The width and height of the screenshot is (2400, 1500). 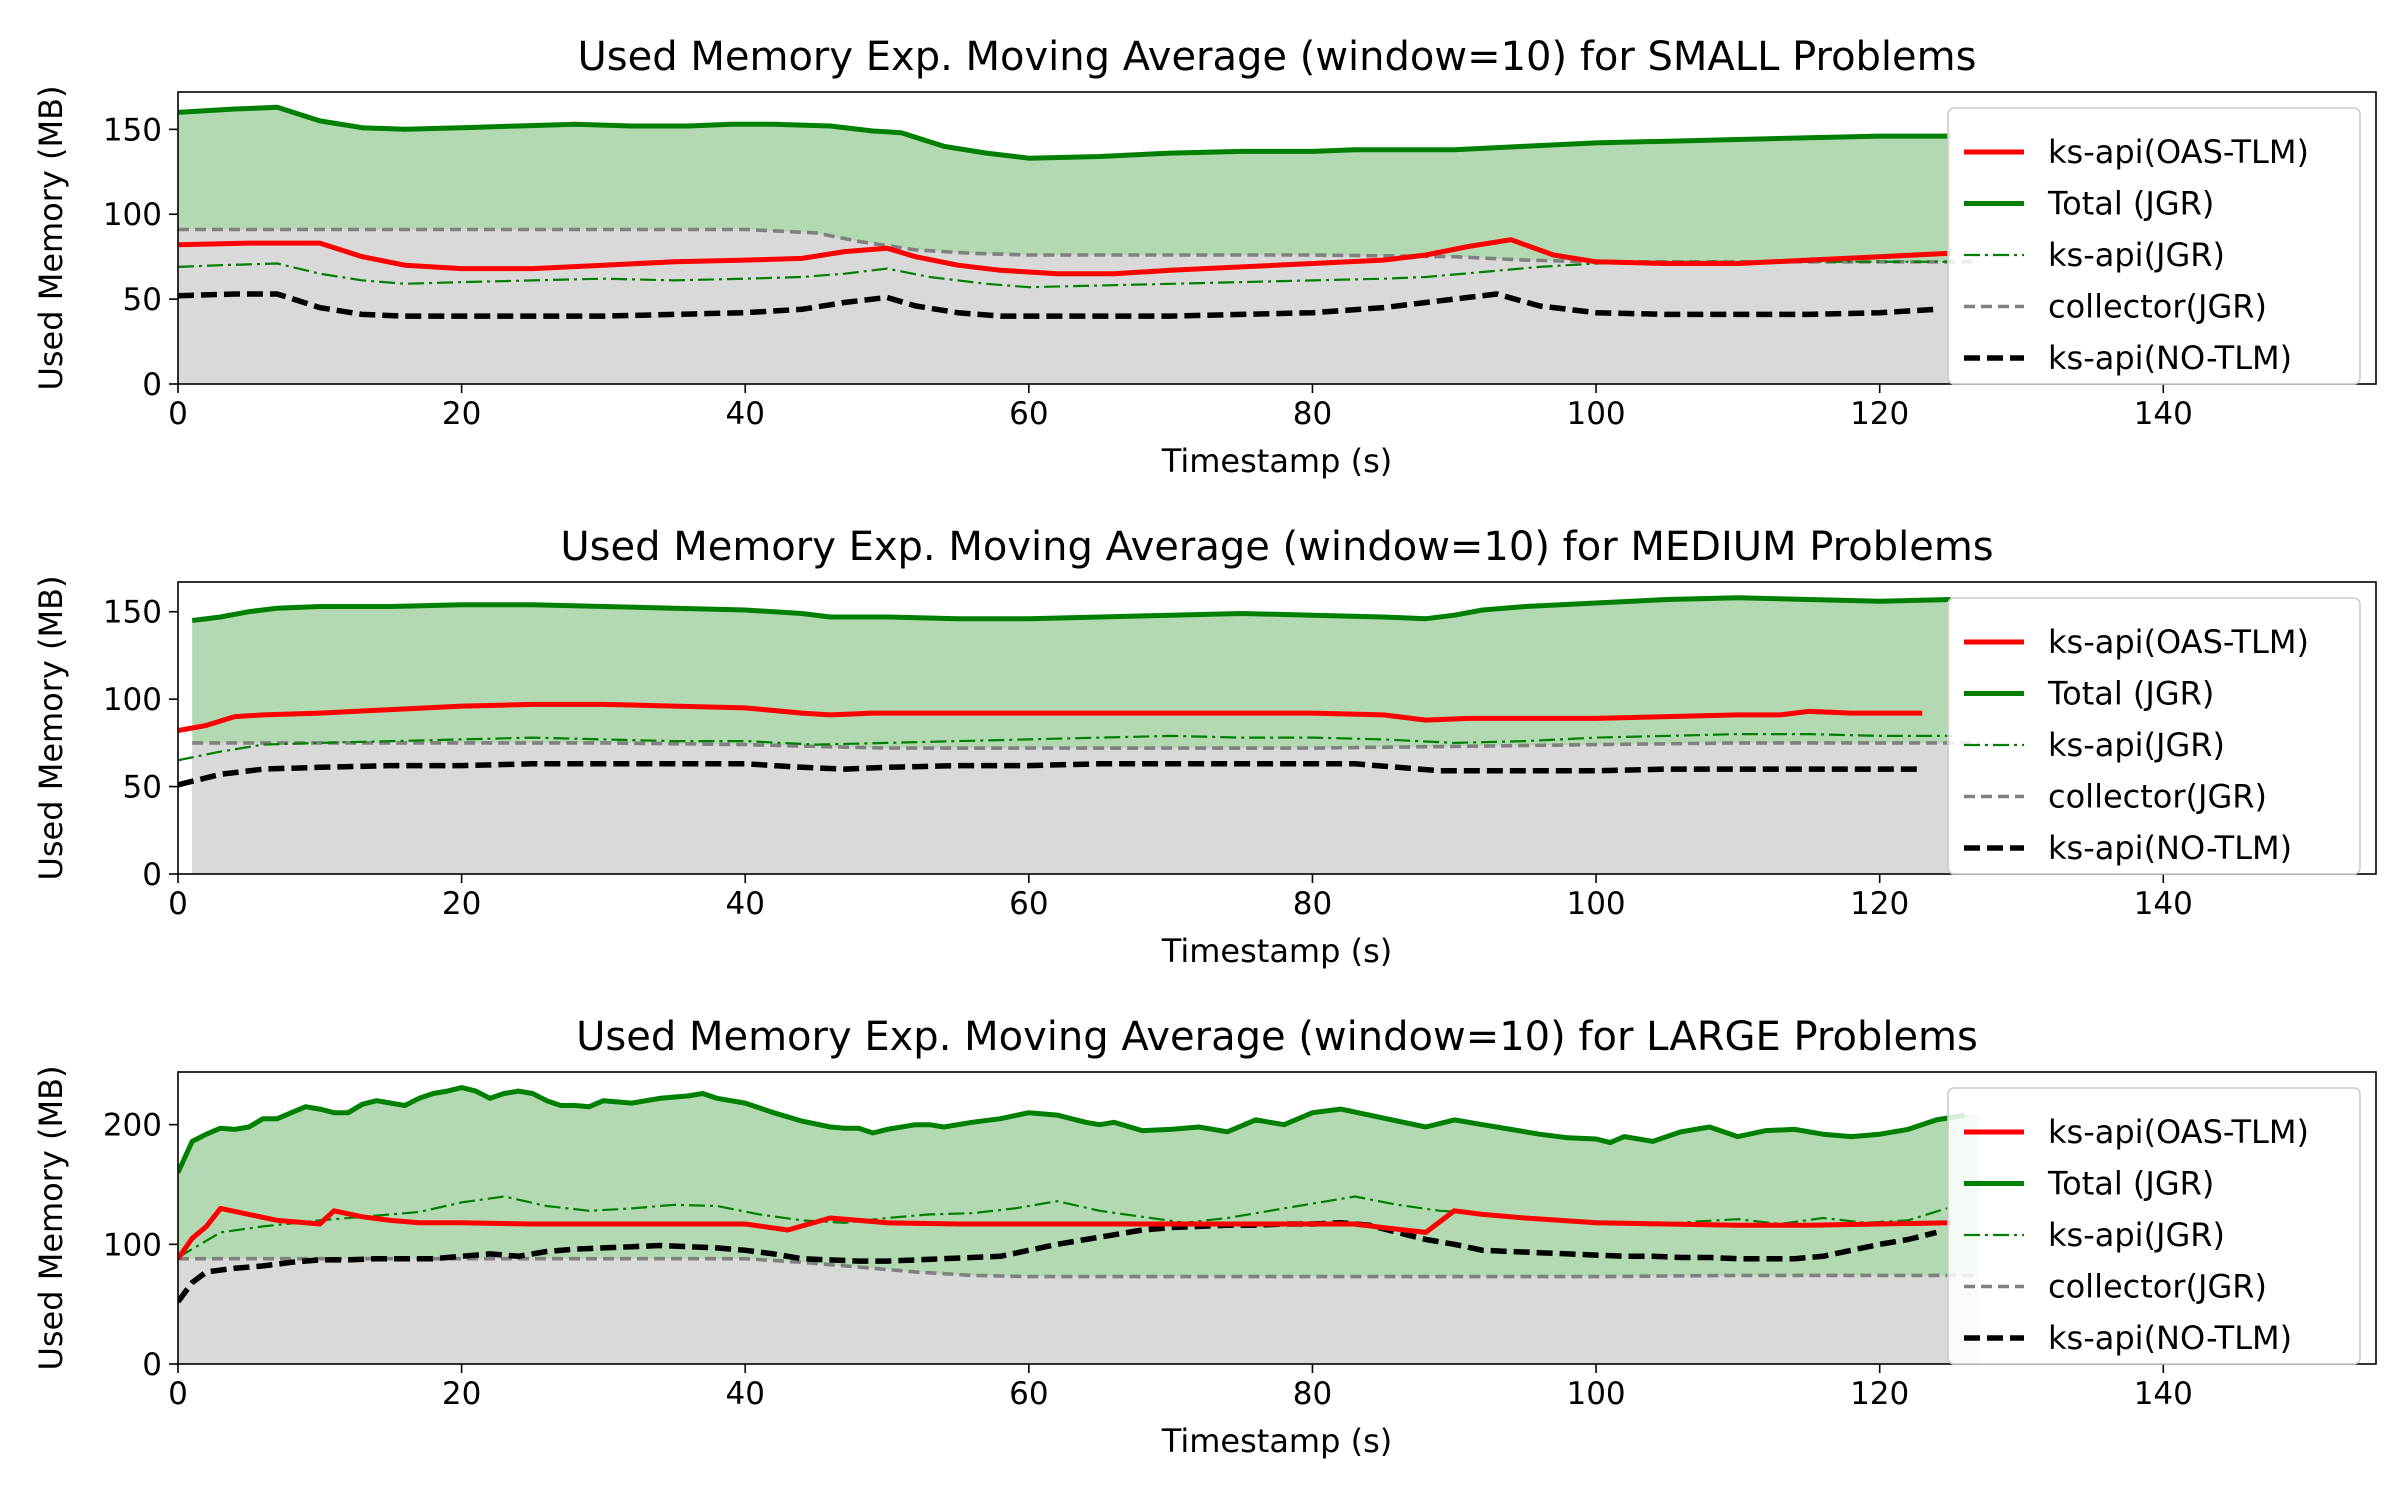 What do you see at coordinates (132, 1126) in the screenshot?
I see `y-tick-label: 200` at bounding box center [132, 1126].